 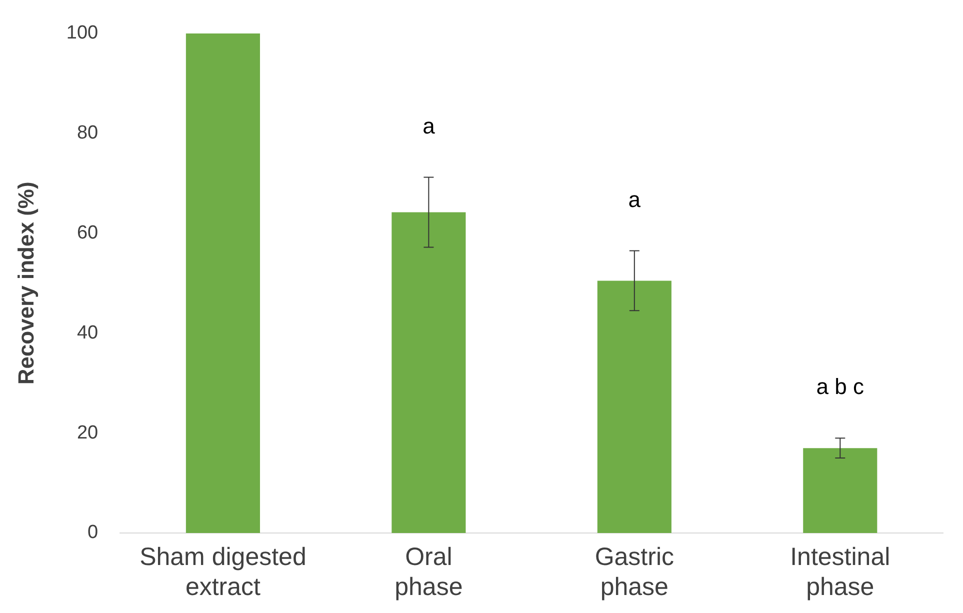 I want to click on y-tick-label: 0, so click(x=93, y=533).